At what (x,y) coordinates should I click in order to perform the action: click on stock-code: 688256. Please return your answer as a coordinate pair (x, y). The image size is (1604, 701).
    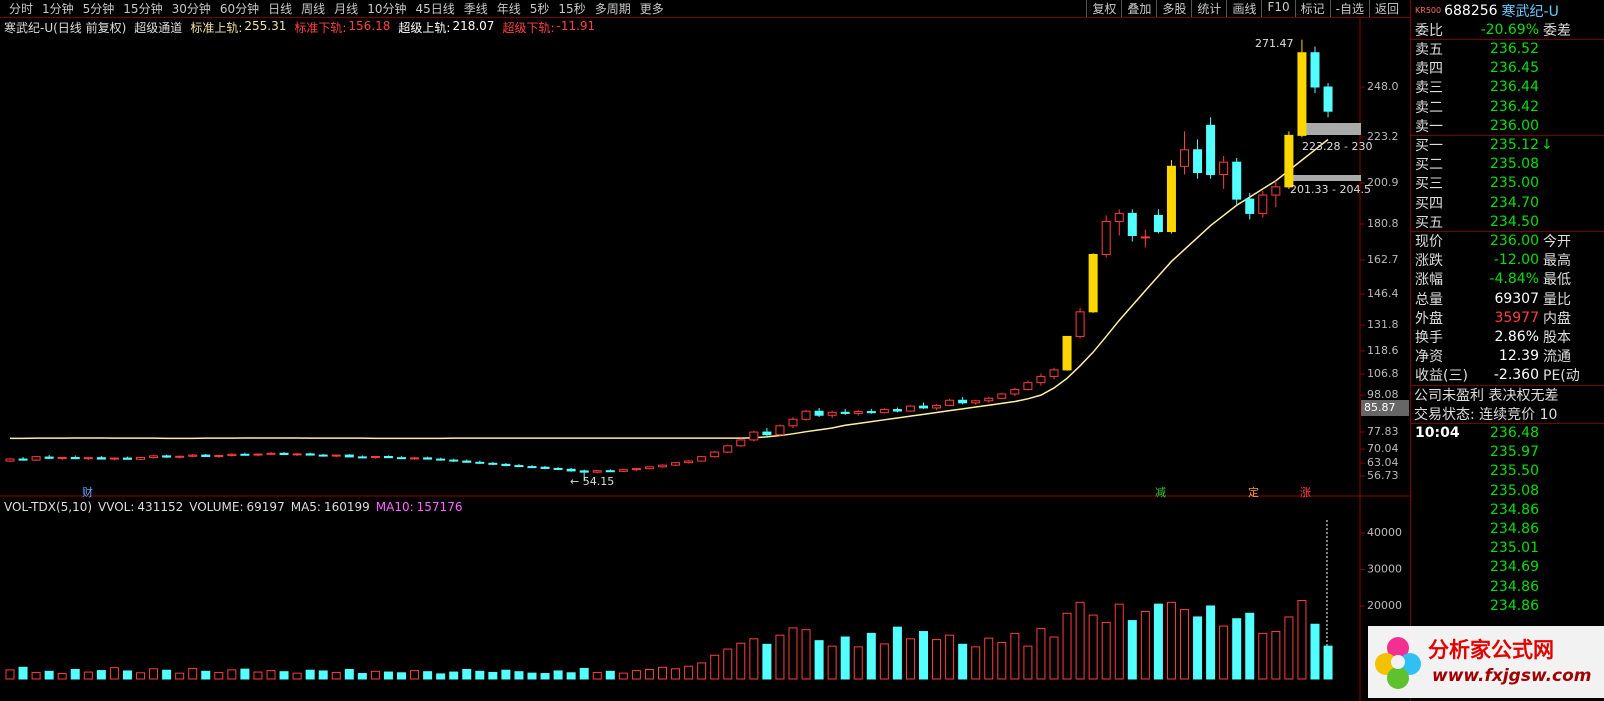
    Looking at the image, I should click on (1471, 10).